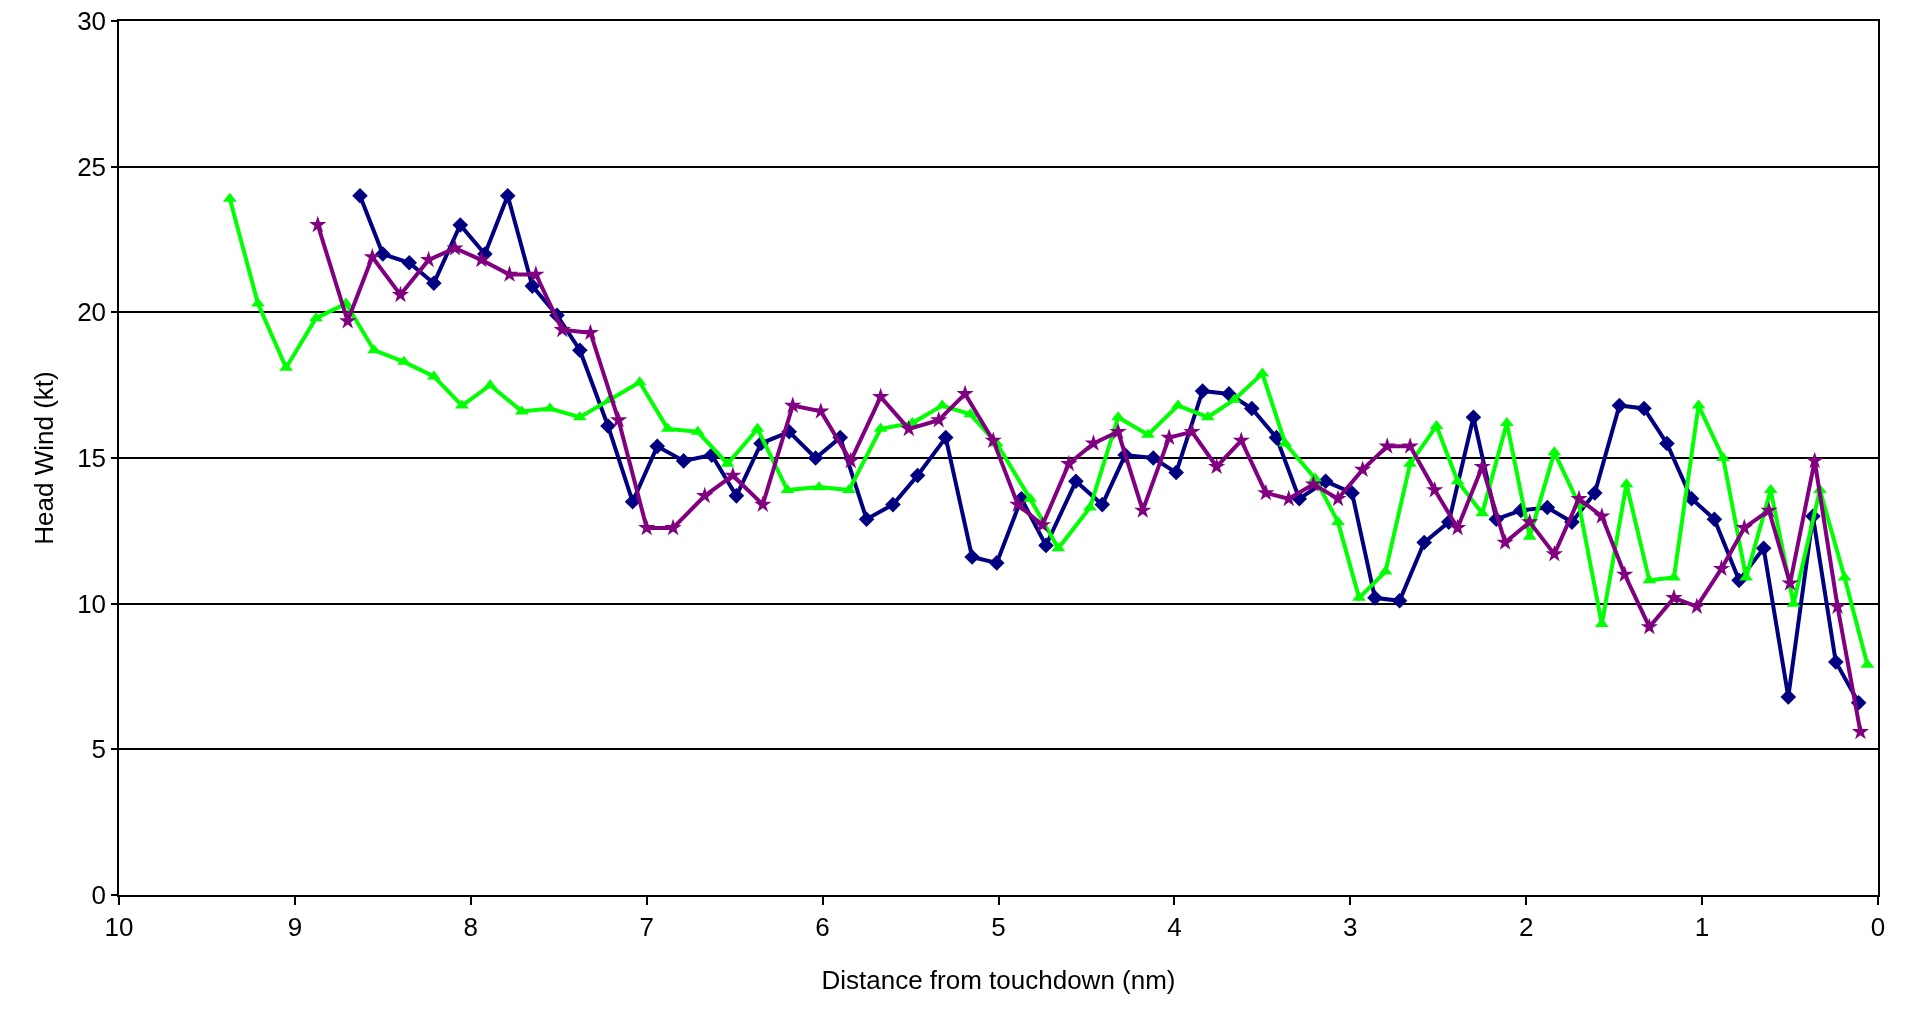  Describe the element at coordinates (44, 458) in the screenshot. I see `y-axis-title: Head Wind (kt)` at that location.